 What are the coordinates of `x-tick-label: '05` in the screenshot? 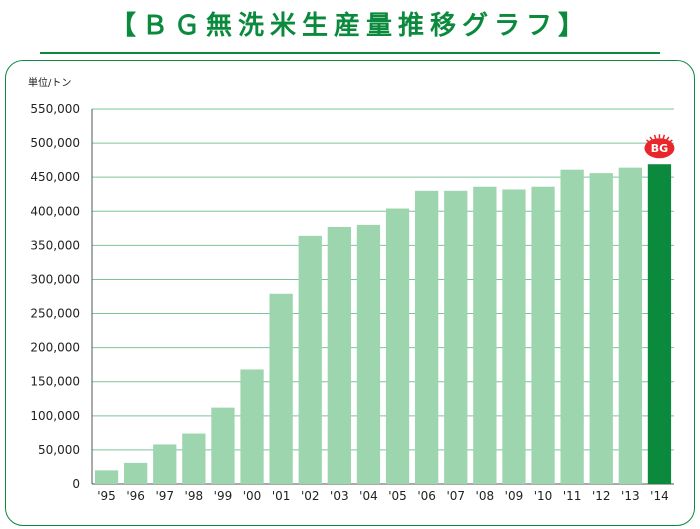 It's located at (397, 496).